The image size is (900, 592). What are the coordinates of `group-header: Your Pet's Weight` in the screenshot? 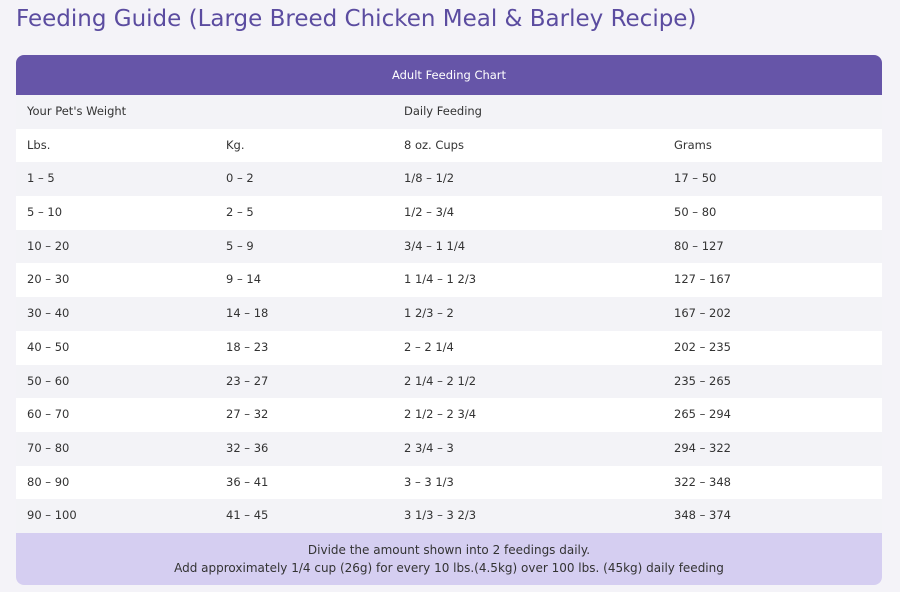 It's located at (77, 111).